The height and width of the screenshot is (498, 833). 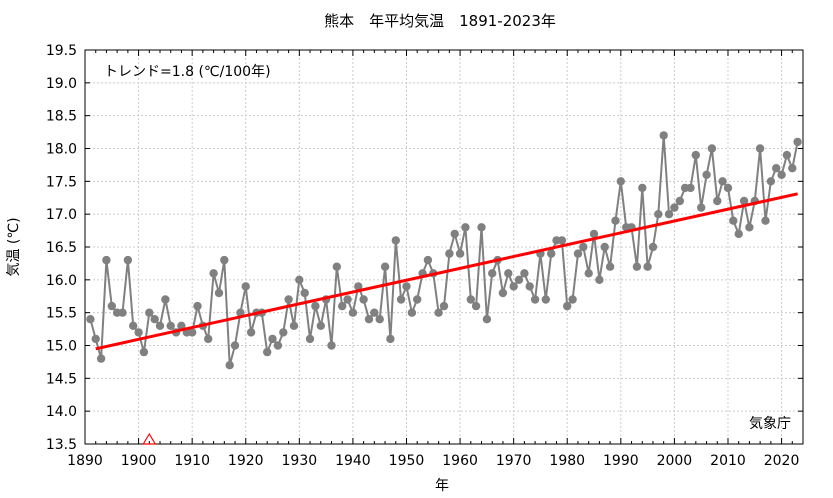 I want to click on y-tick-label: 18.5, so click(x=61, y=117).